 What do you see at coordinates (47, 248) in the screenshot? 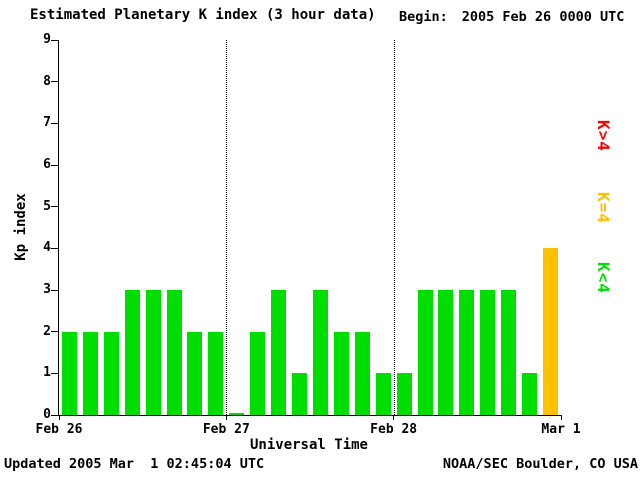
I see `y-tick-label: 4` at bounding box center [47, 248].